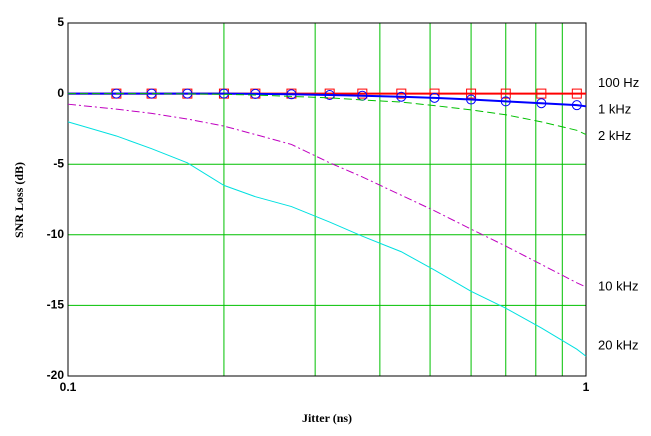  I want to click on series-label: 10 kHz, so click(618, 285).